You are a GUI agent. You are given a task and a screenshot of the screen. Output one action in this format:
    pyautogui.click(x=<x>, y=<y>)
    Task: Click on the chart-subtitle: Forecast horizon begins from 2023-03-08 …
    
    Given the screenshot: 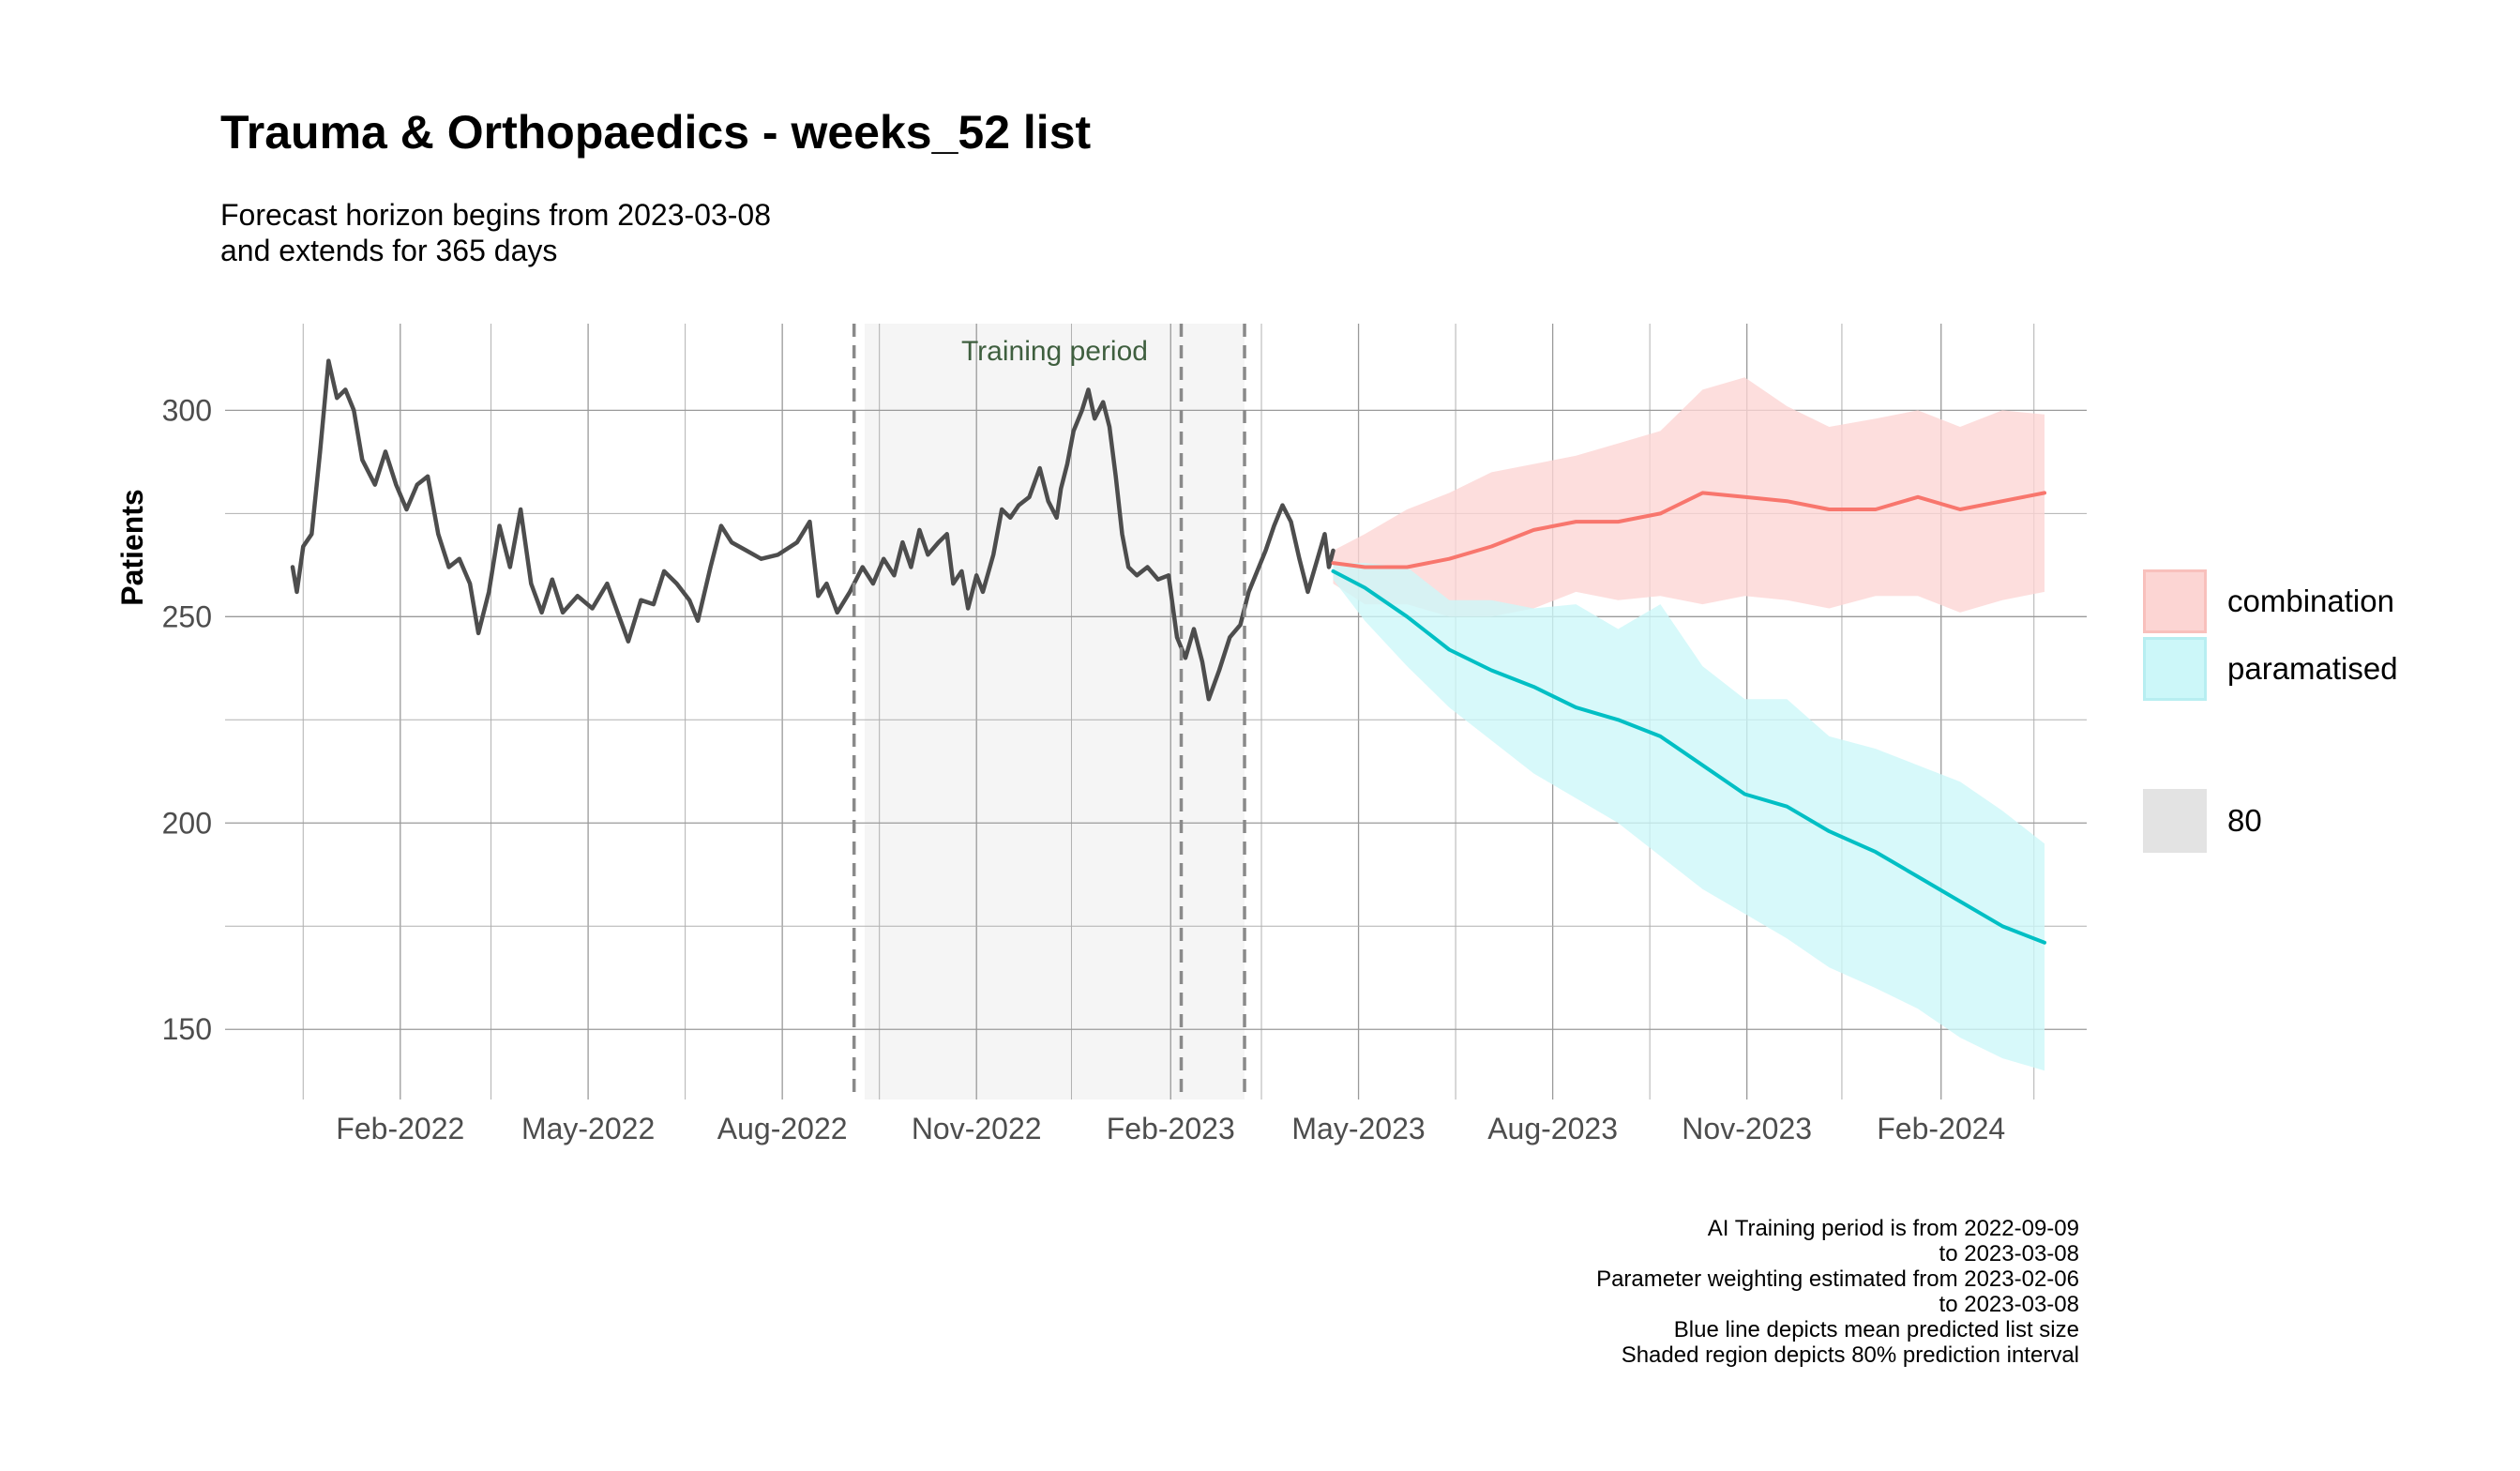 What is the action you would take?
    pyautogui.click(x=495, y=232)
    